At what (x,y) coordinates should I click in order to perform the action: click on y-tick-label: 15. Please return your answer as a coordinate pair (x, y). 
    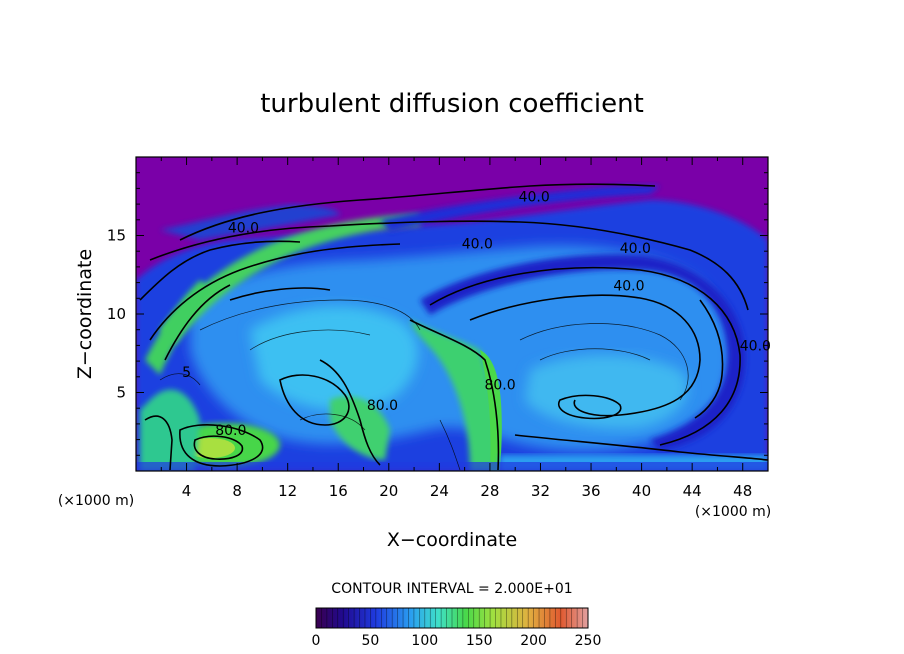
    Looking at the image, I should click on (116, 236).